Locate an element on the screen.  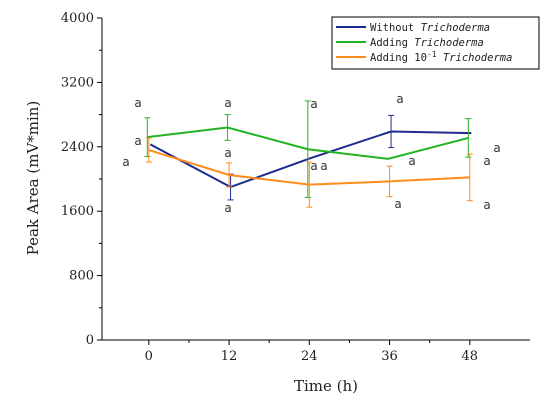
y-tick-label: 0 is located at coordinates (90, 340).